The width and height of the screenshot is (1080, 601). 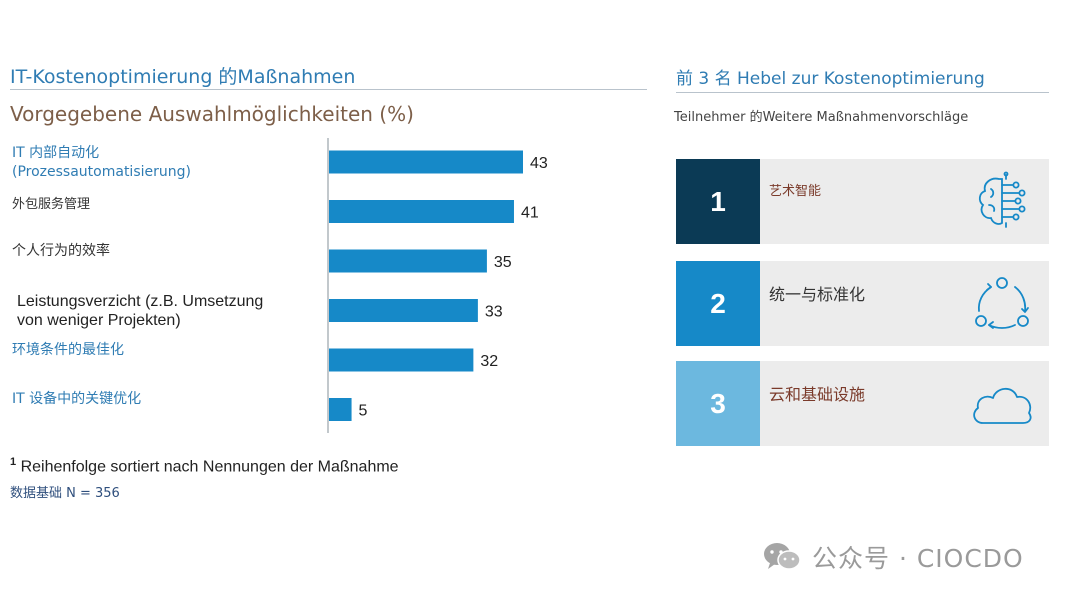 I want to click on watermark: 公众号 · CIOCDO, so click(x=893, y=557).